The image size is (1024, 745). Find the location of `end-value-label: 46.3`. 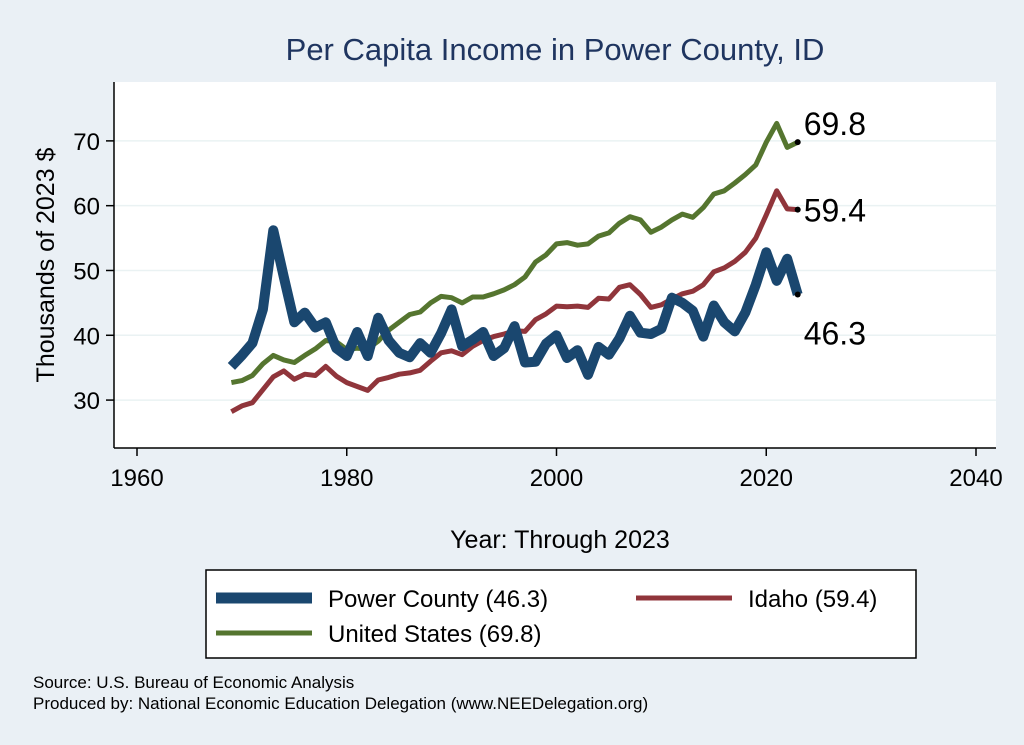

end-value-label: 46.3 is located at coordinates (835, 333).